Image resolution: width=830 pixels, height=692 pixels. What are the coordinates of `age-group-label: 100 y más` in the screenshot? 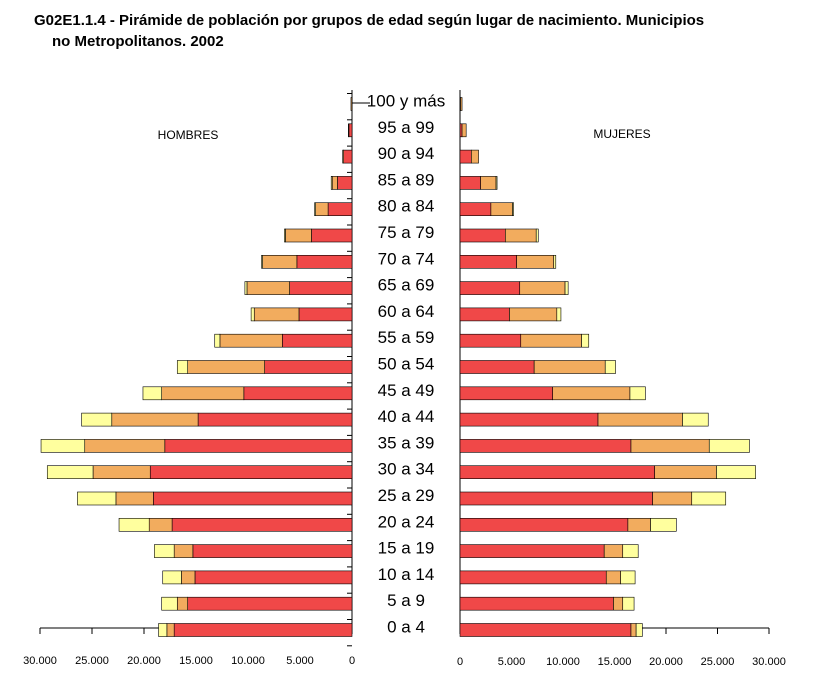 It's located at (406, 101).